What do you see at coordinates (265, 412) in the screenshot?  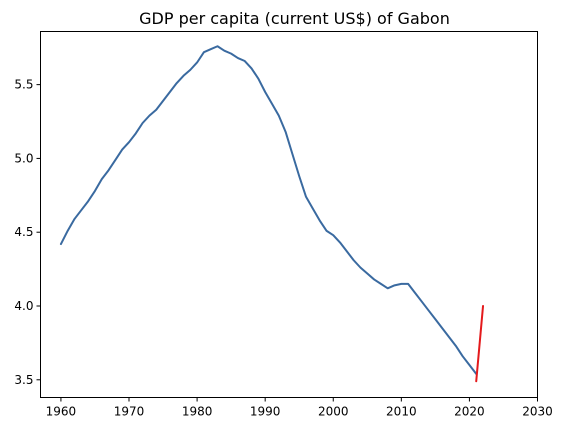 I see `x-tick-label: 1990` at bounding box center [265, 412].